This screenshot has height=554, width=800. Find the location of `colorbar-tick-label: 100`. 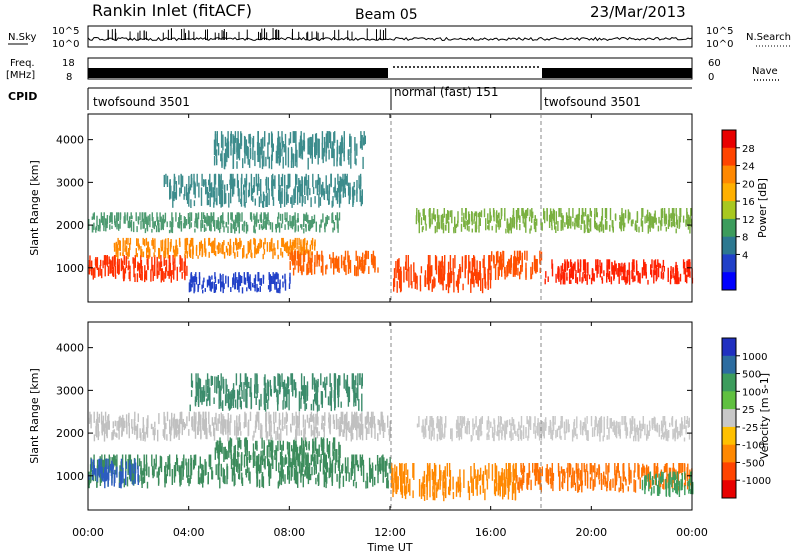

colorbar-tick-label: 100 is located at coordinates (751, 392).